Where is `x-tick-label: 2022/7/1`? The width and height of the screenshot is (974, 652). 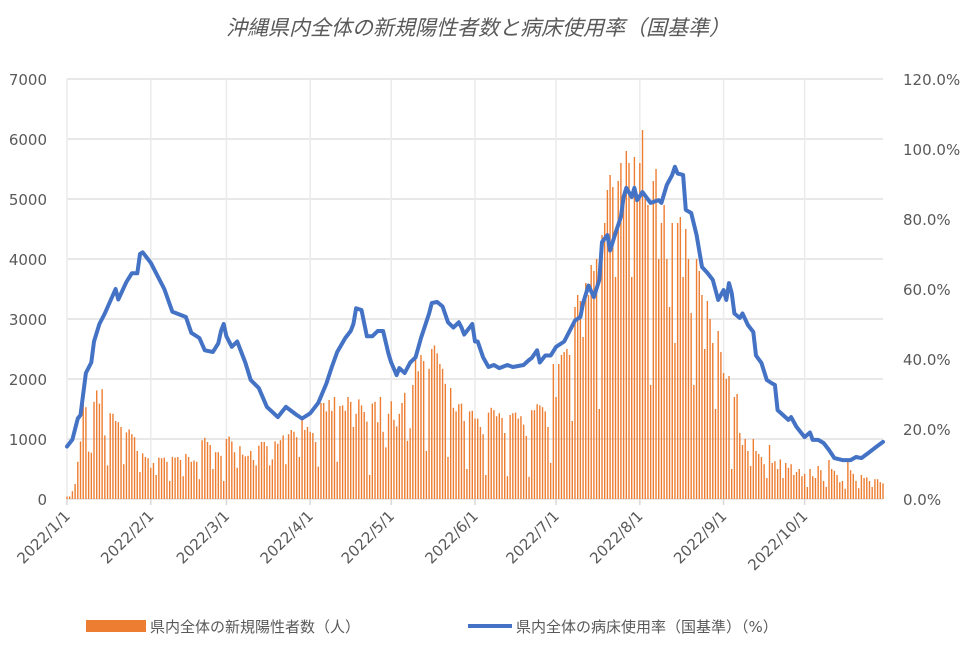
x-tick-label: 2022/7/1 is located at coordinates (533, 537).